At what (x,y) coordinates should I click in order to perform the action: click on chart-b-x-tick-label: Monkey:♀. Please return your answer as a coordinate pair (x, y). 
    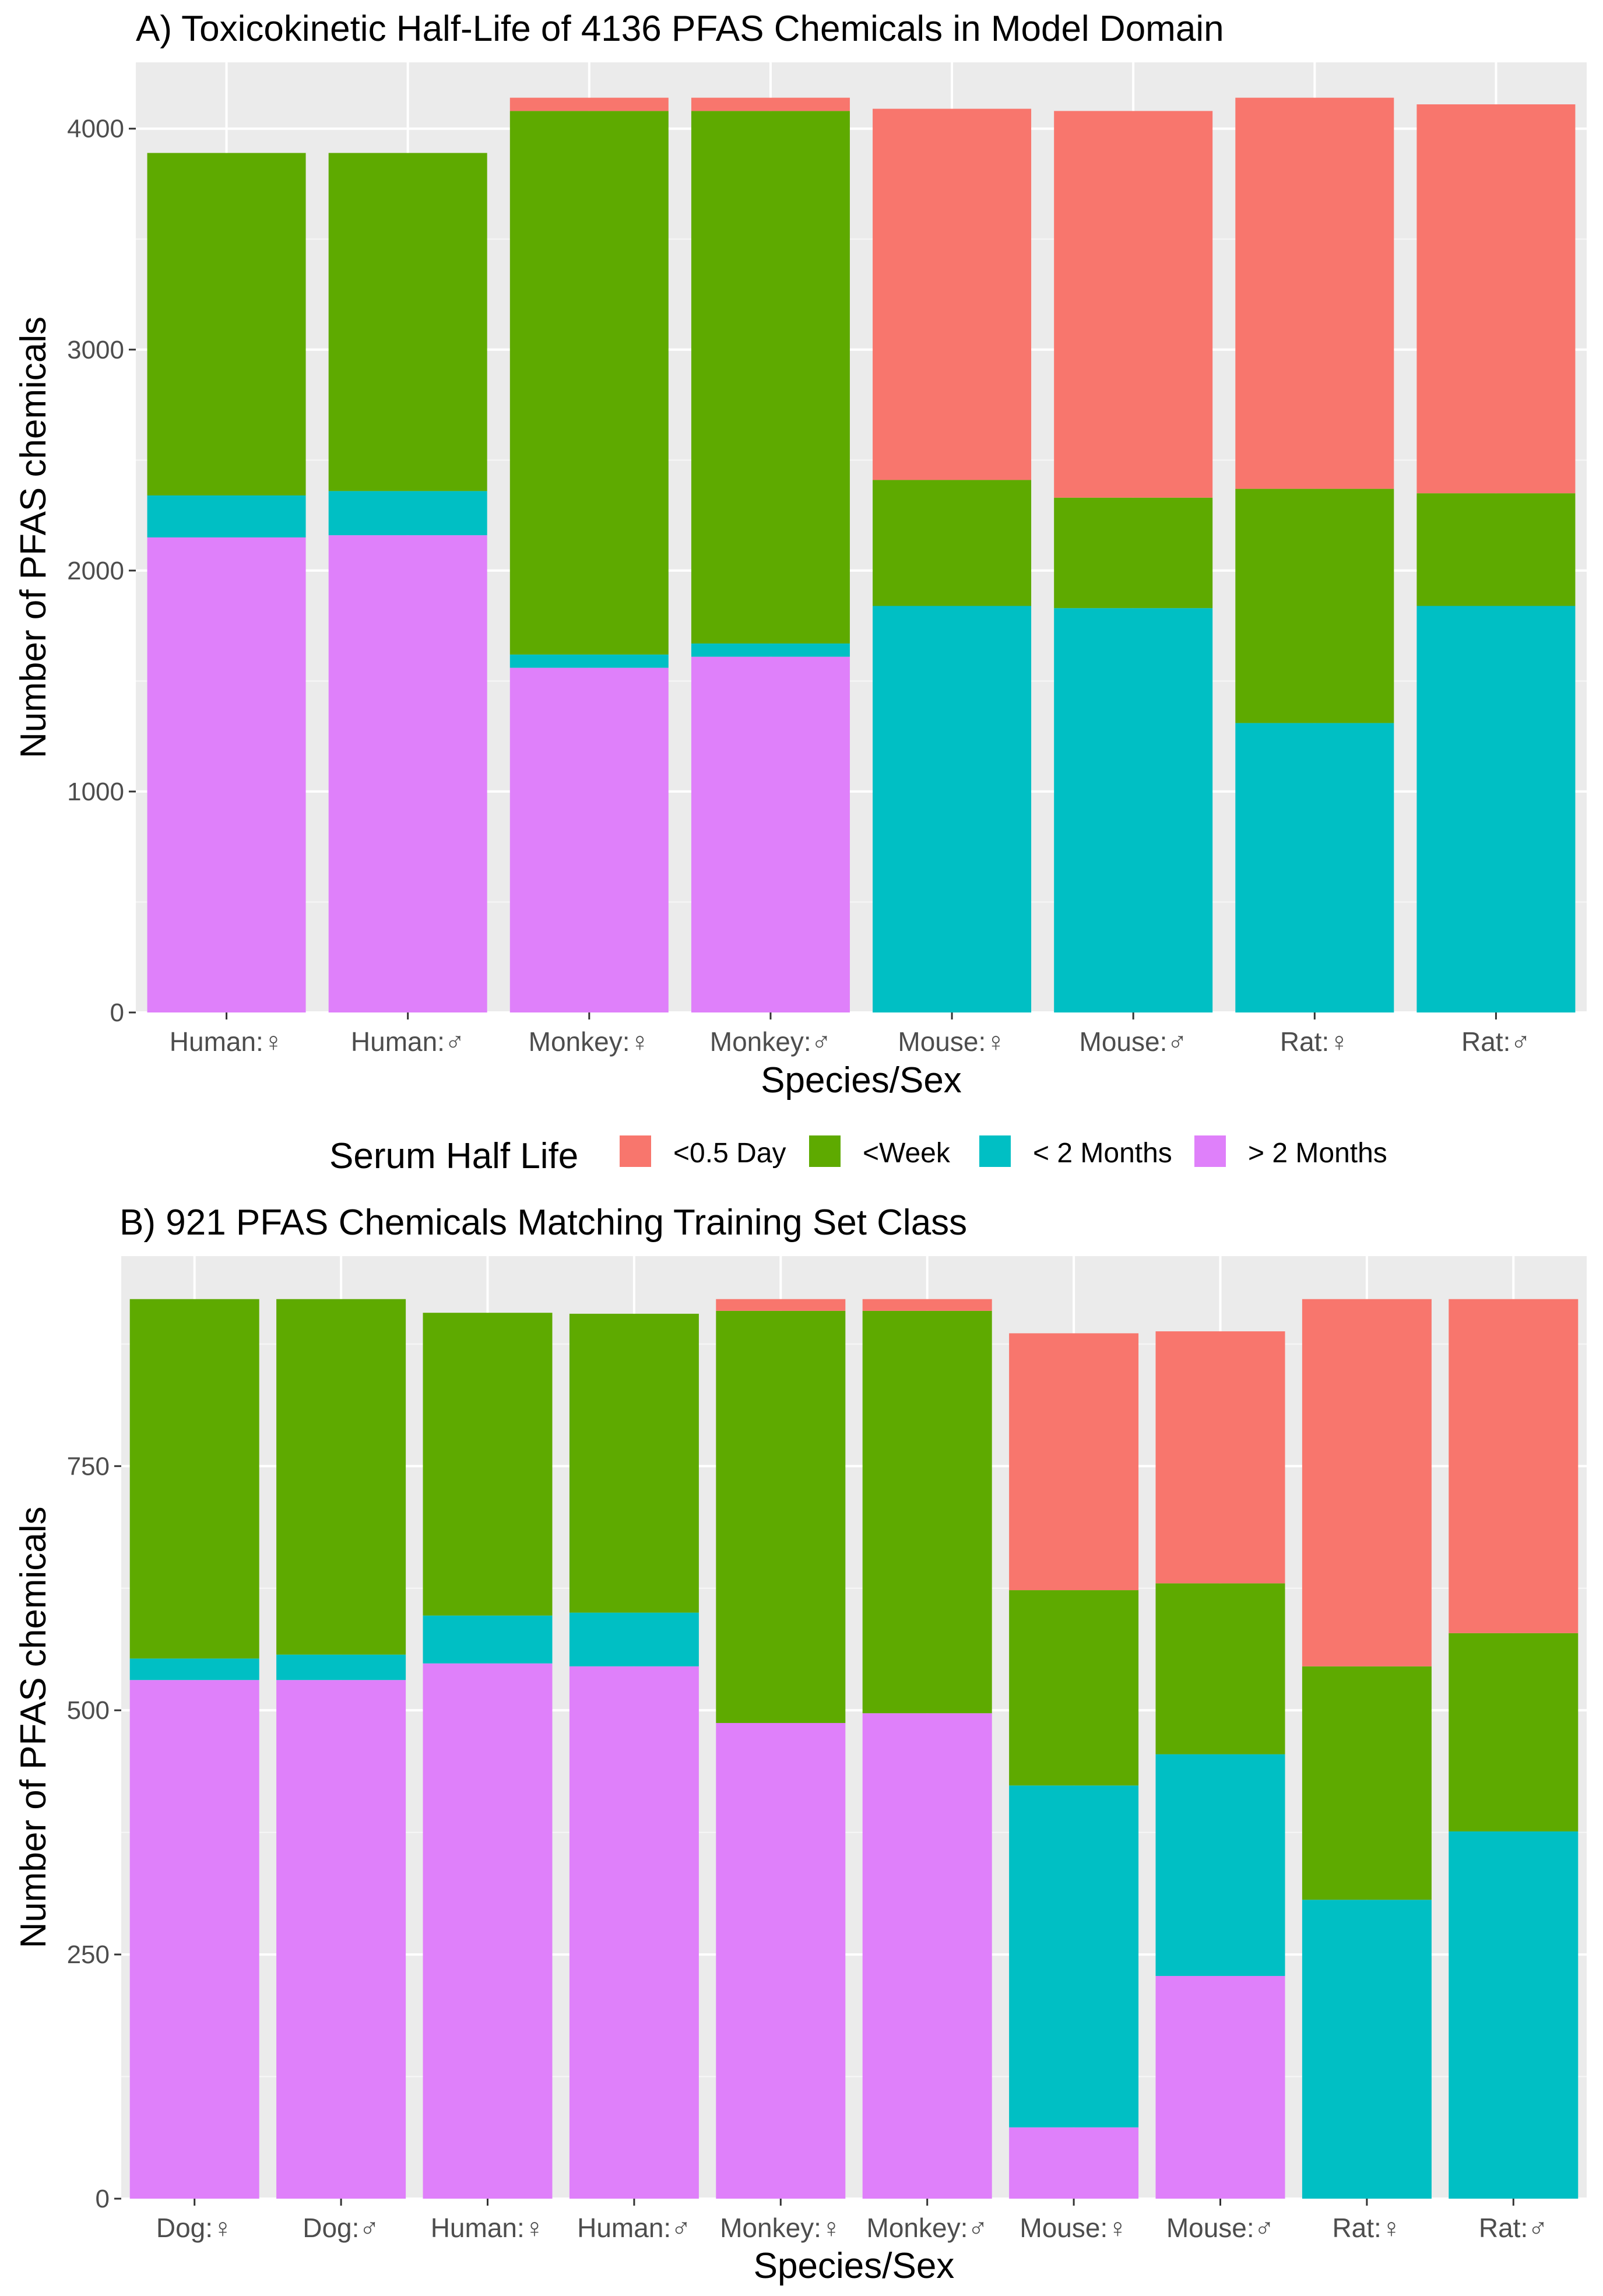
    Looking at the image, I should click on (780, 2228).